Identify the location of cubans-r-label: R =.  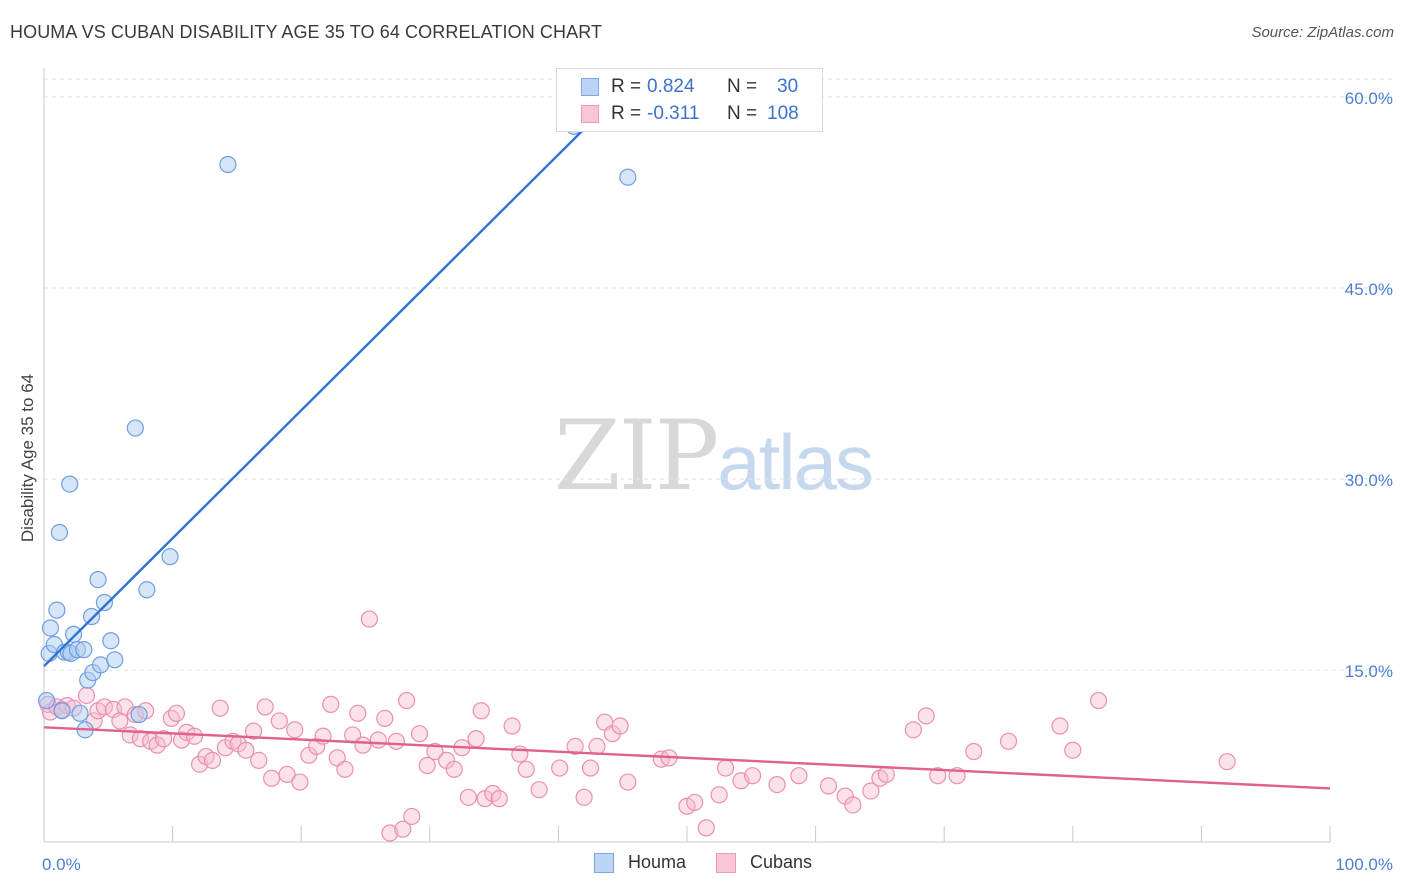
(626, 113).